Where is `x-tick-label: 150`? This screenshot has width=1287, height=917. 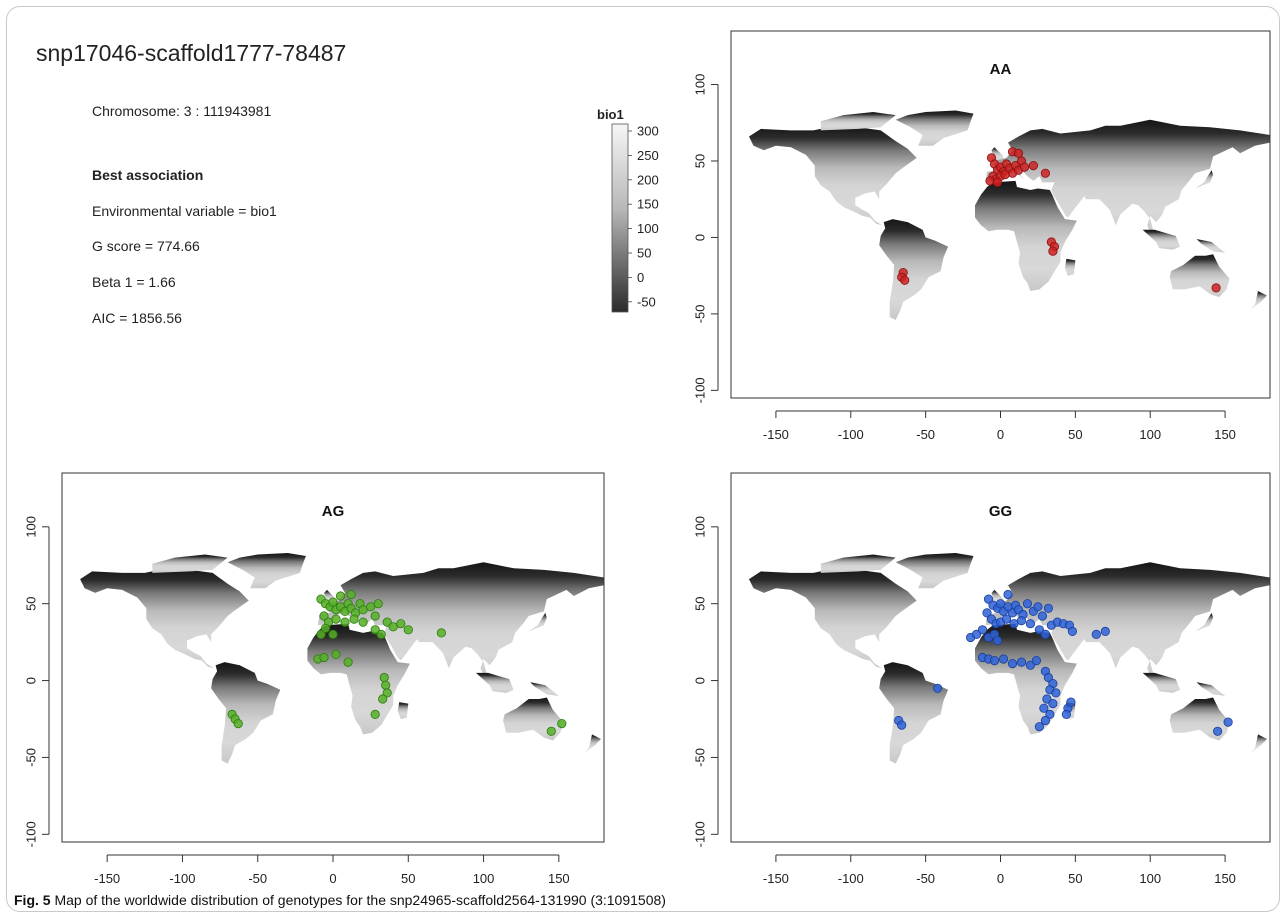
x-tick-label: 150 is located at coordinates (559, 878).